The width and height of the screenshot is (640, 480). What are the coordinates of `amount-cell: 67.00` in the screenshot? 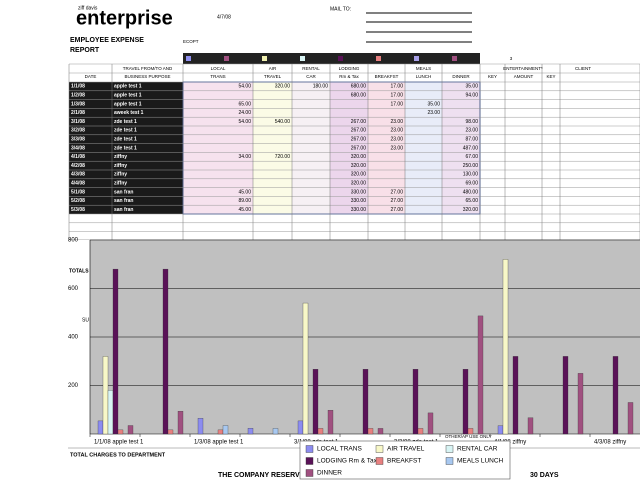 It's located at (471, 157).